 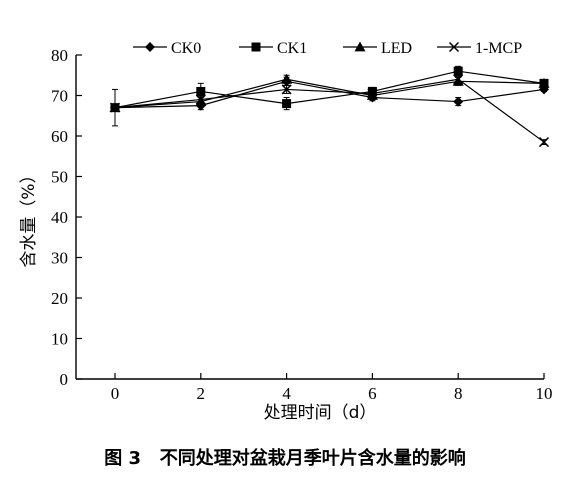 What do you see at coordinates (273, 48) in the screenshot?
I see `legend-item-ck1: CK1` at bounding box center [273, 48].